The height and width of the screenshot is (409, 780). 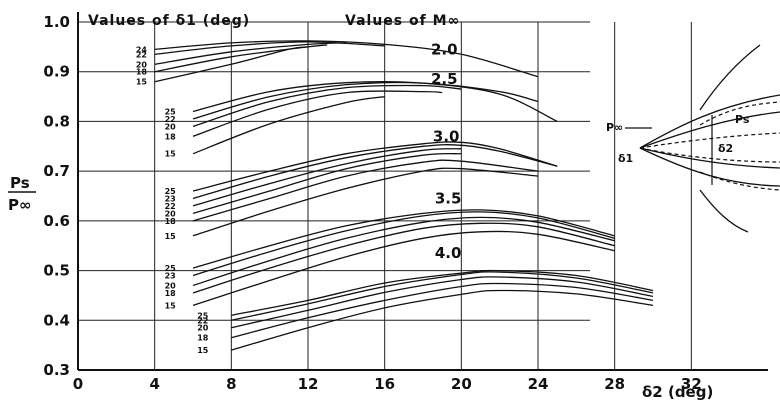 I want to click on series-line-m2.0-d20, so click(x=250, y=53).